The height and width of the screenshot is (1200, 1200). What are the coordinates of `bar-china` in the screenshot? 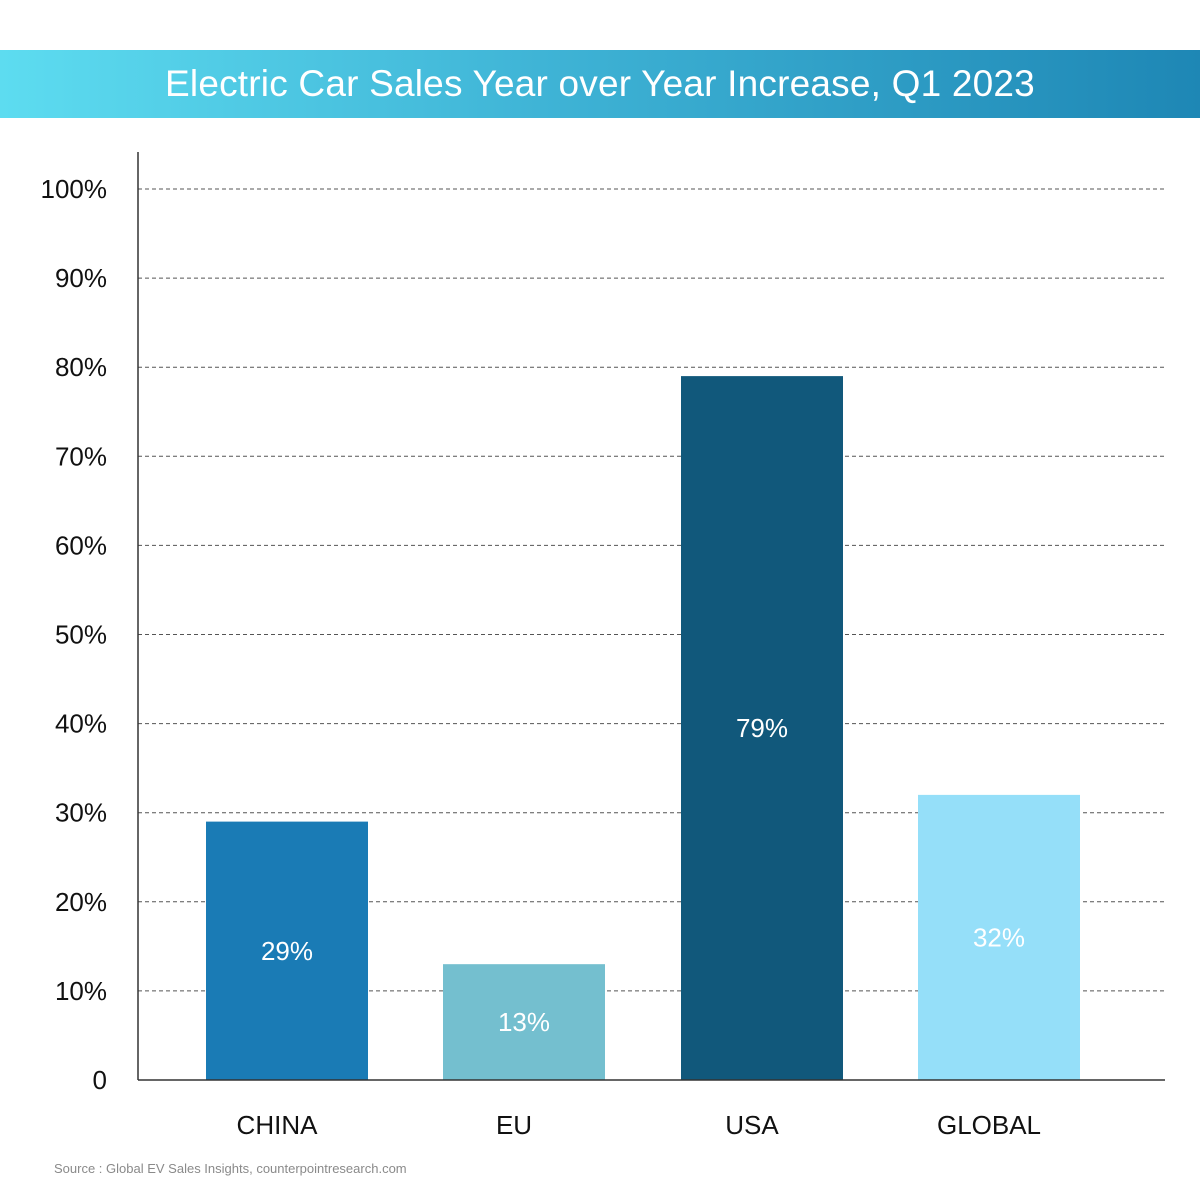 It's located at (287, 950).